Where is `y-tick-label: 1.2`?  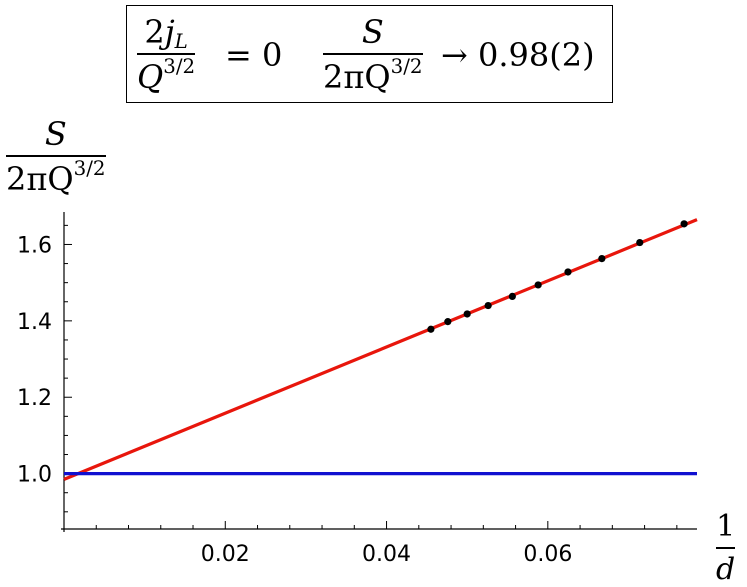 y-tick-label: 1.2 is located at coordinates (34, 398).